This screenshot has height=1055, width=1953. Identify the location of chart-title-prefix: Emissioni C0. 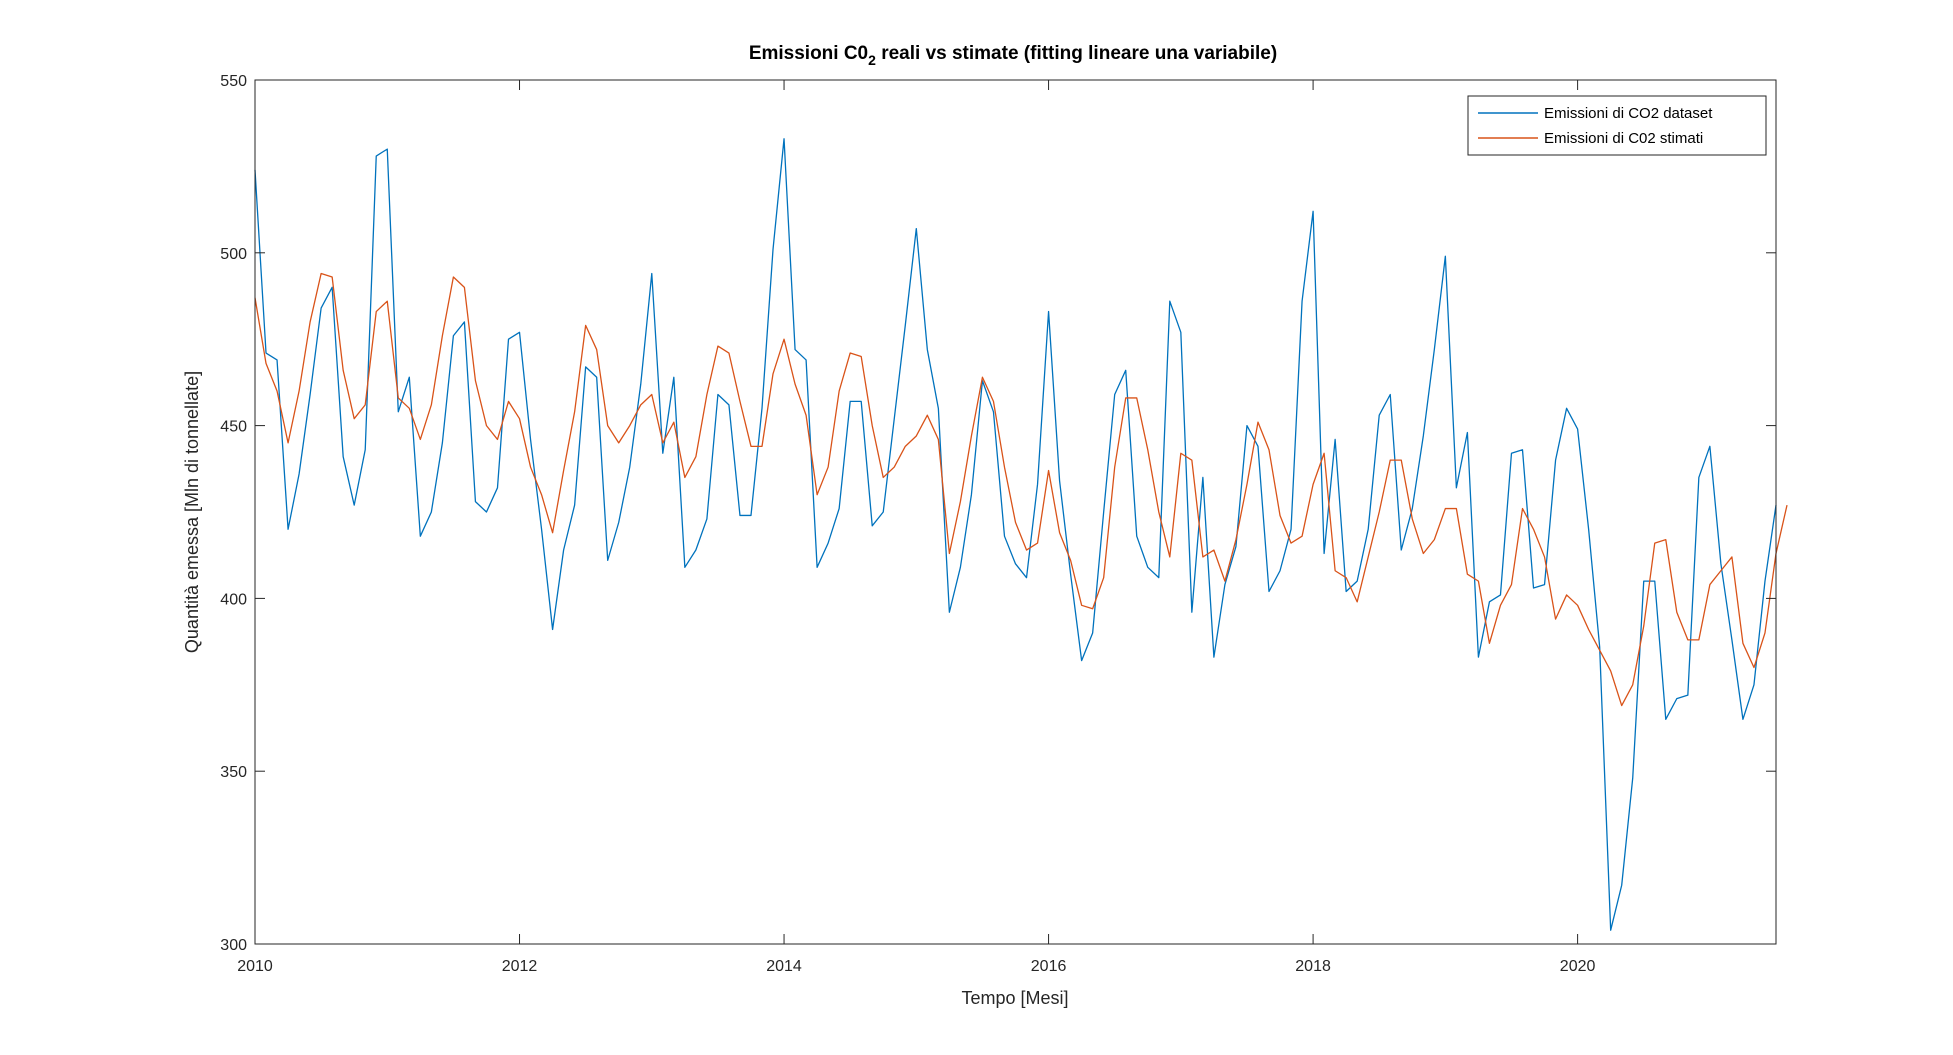
(808, 53).